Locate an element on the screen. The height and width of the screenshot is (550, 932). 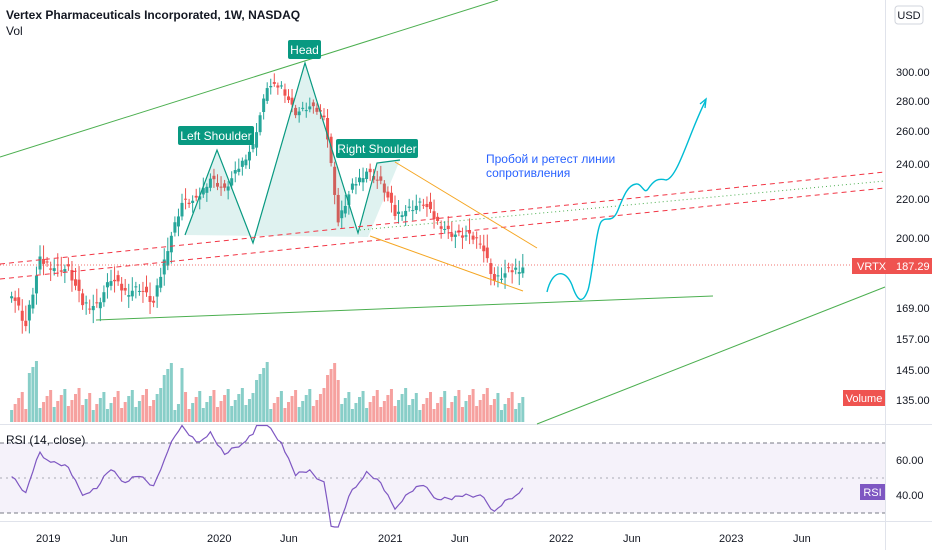
time-tick-2022: 2022 is located at coordinates (561, 539).